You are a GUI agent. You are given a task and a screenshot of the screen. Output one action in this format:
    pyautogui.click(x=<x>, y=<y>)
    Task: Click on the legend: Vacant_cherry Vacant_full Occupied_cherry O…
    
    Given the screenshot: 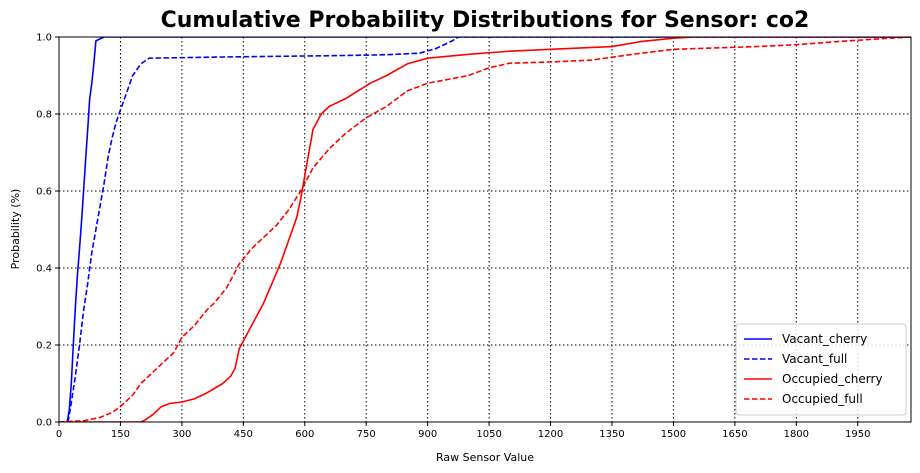 What is the action you would take?
    pyautogui.click(x=821, y=369)
    